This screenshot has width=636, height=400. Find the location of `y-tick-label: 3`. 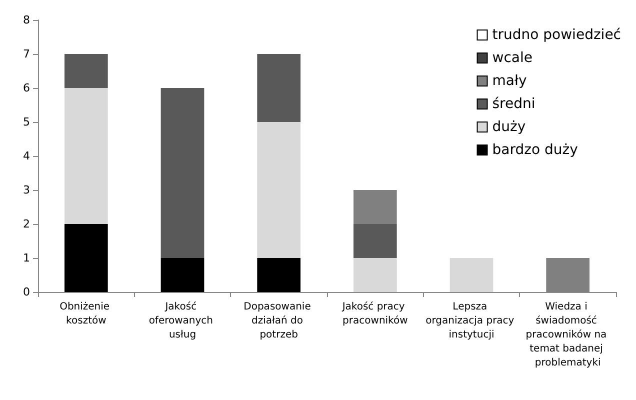

y-tick-label: 3 is located at coordinates (26, 190).